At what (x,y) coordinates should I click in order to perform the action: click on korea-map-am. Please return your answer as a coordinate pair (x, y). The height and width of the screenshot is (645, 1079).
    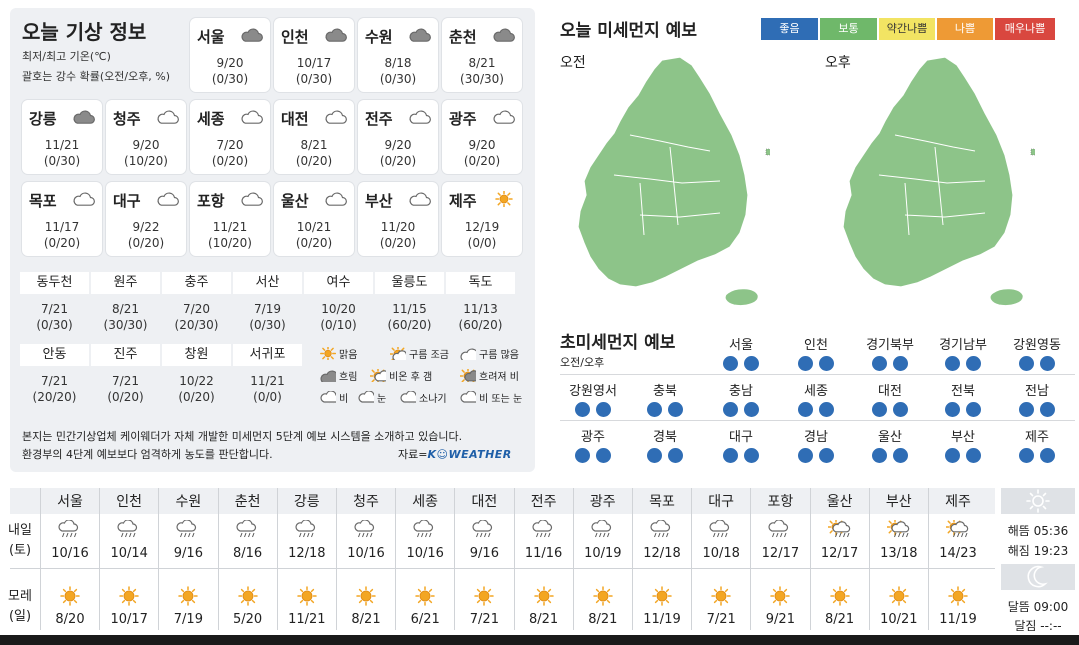
    Looking at the image, I should click on (671, 187).